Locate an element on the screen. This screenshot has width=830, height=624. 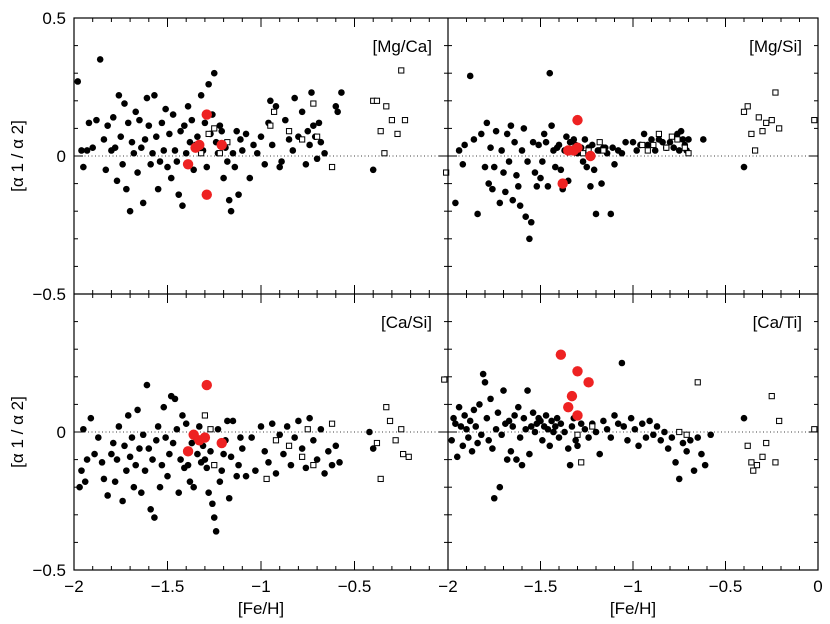
x-axis-label: [Fe/H] is located at coordinates (261, 608).